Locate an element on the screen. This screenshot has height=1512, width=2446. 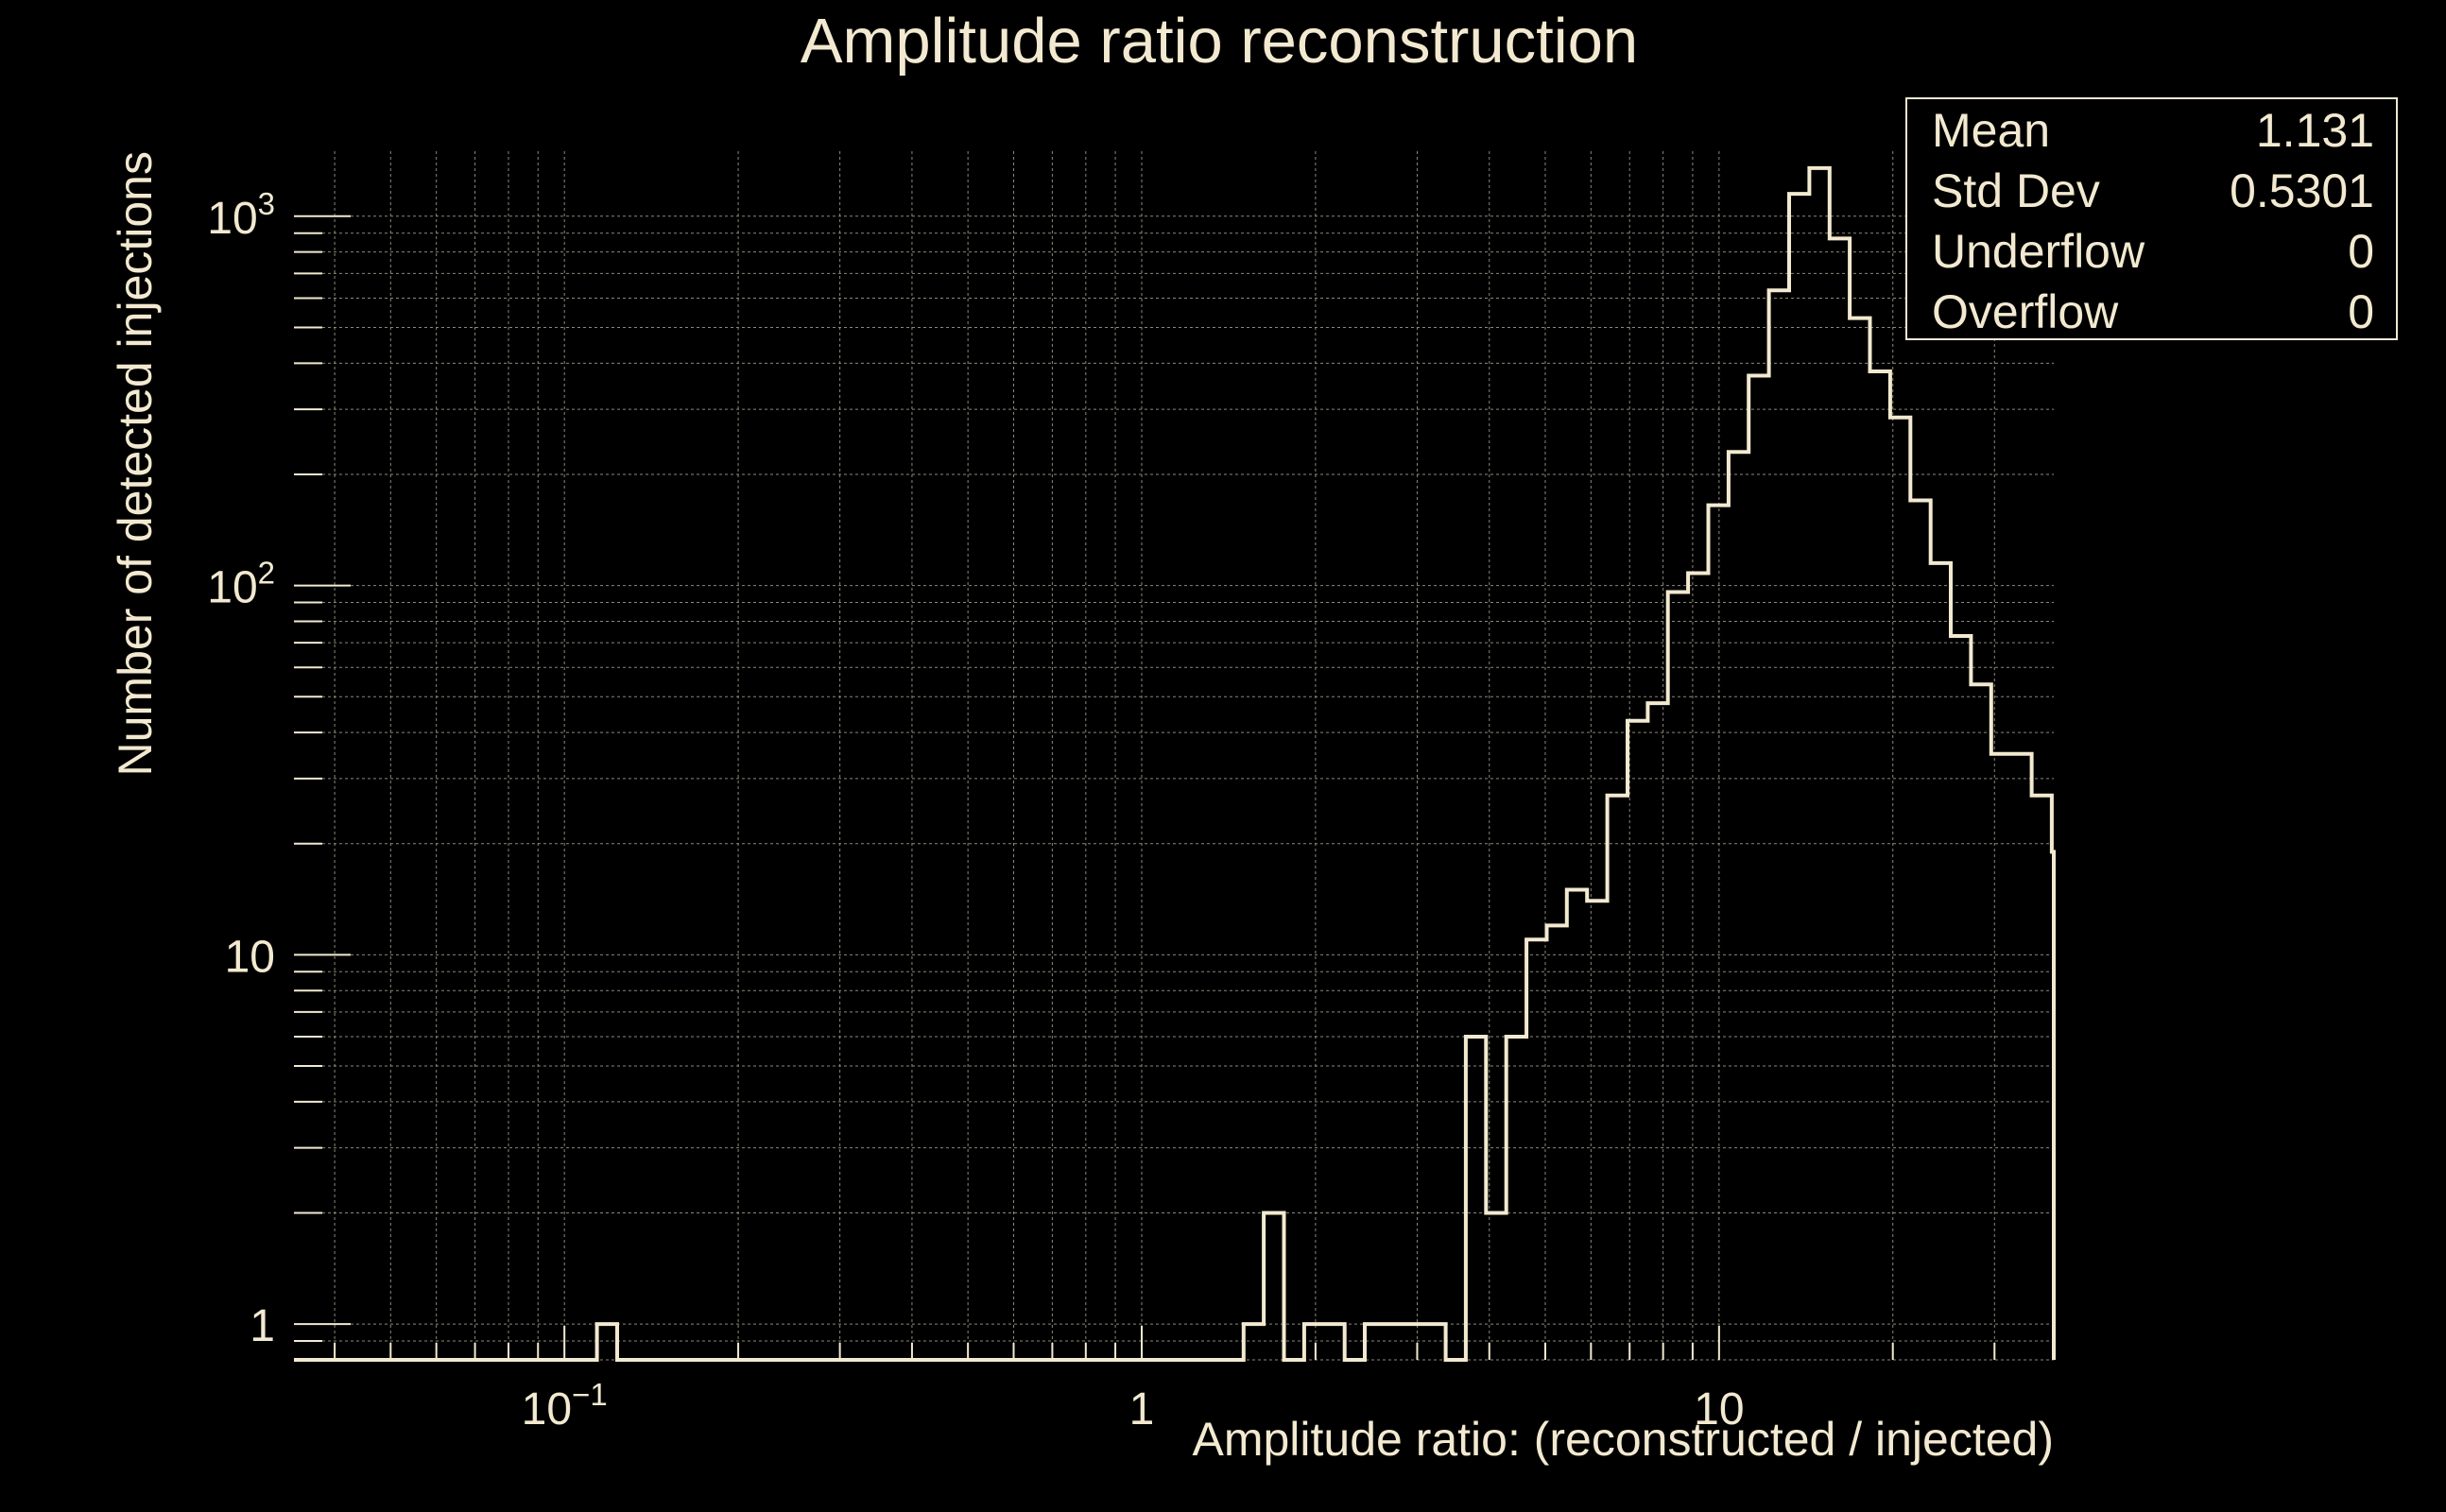
stats-value: 0.5301 is located at coordinates (2302, 190).